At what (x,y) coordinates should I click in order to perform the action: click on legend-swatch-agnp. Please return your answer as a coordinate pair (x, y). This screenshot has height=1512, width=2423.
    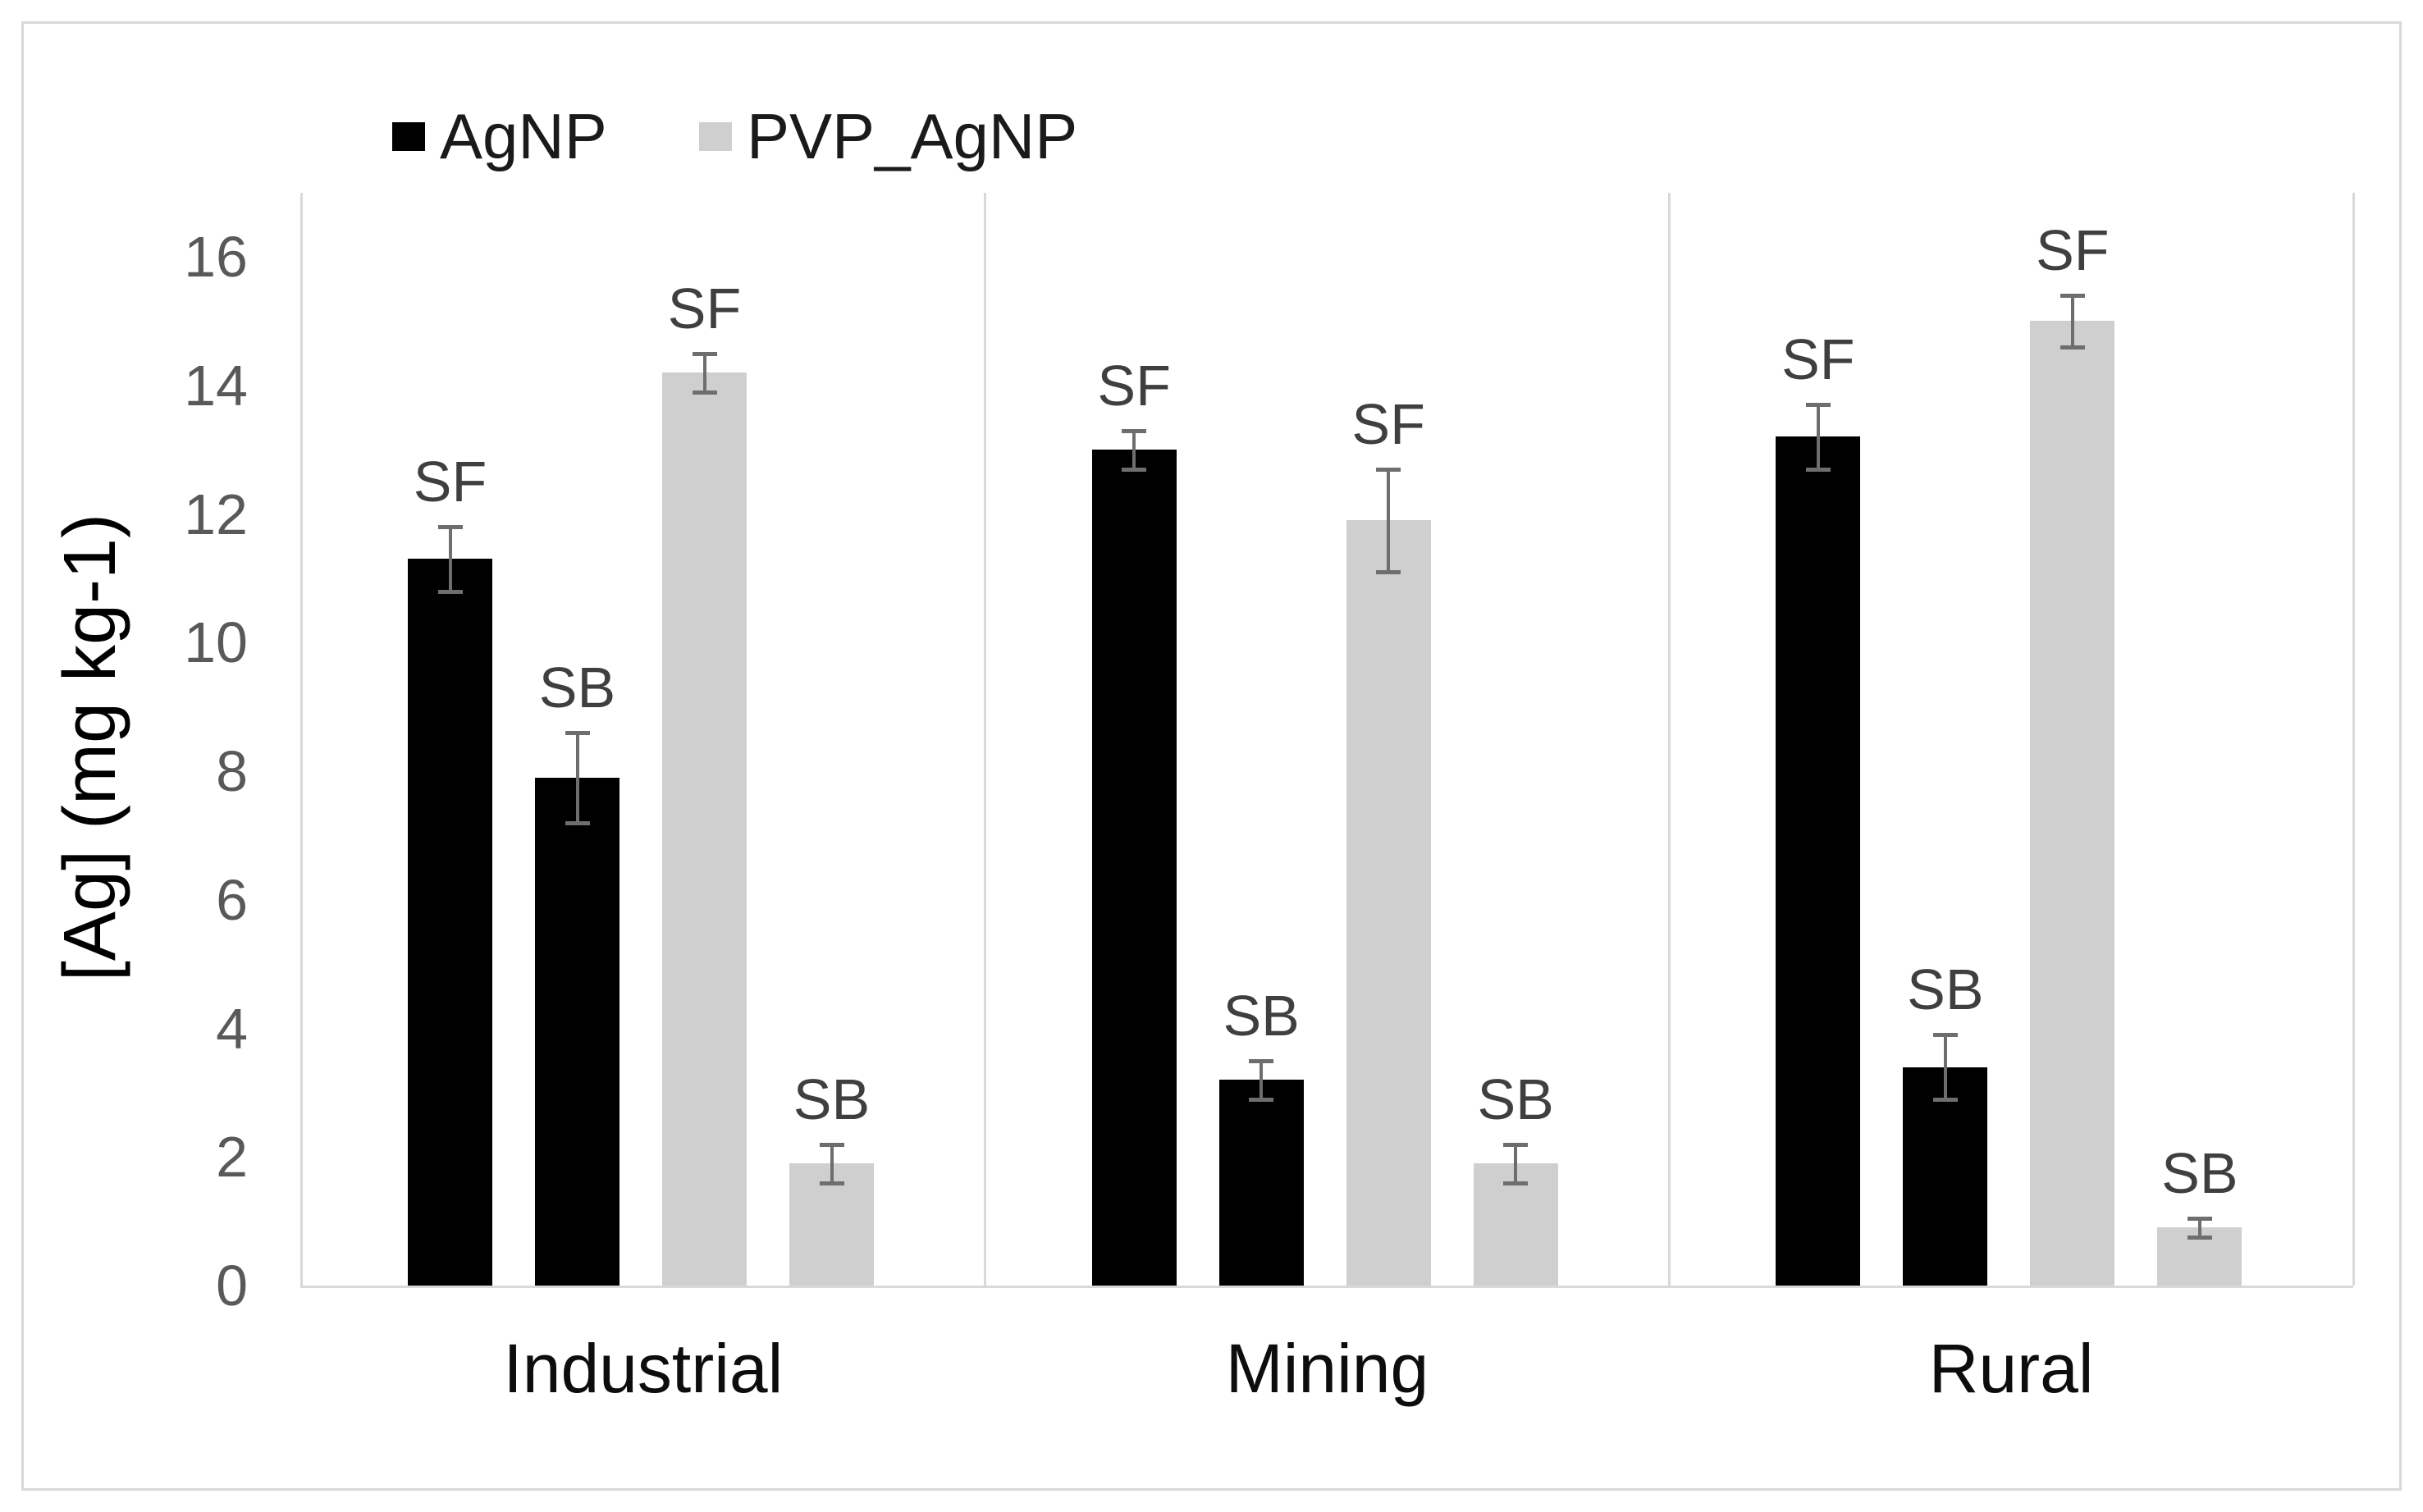
    Looking at the image, I should click on (409, 136).